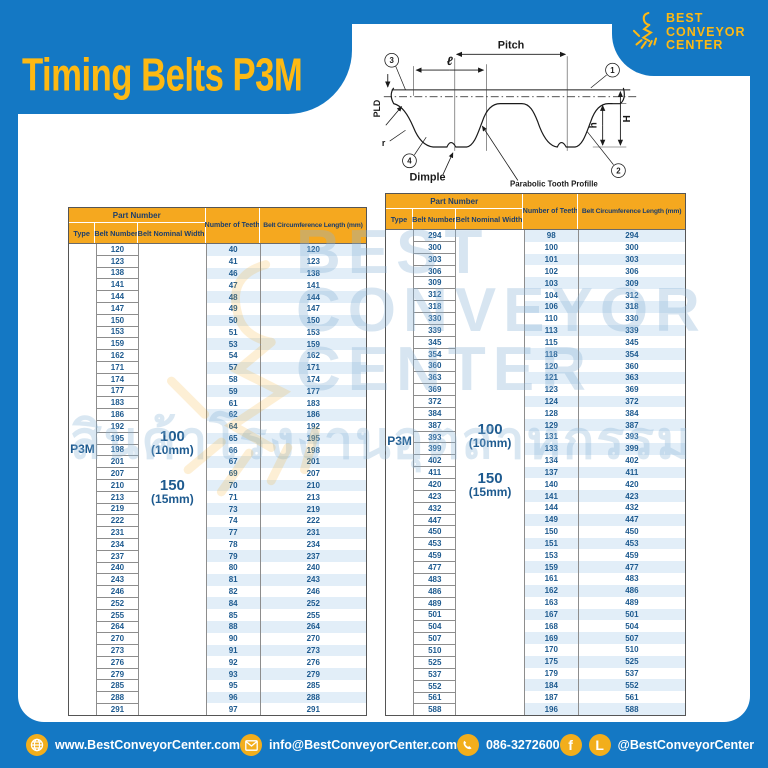  I want to click on teeth-cell: 150, so click(551, 532).